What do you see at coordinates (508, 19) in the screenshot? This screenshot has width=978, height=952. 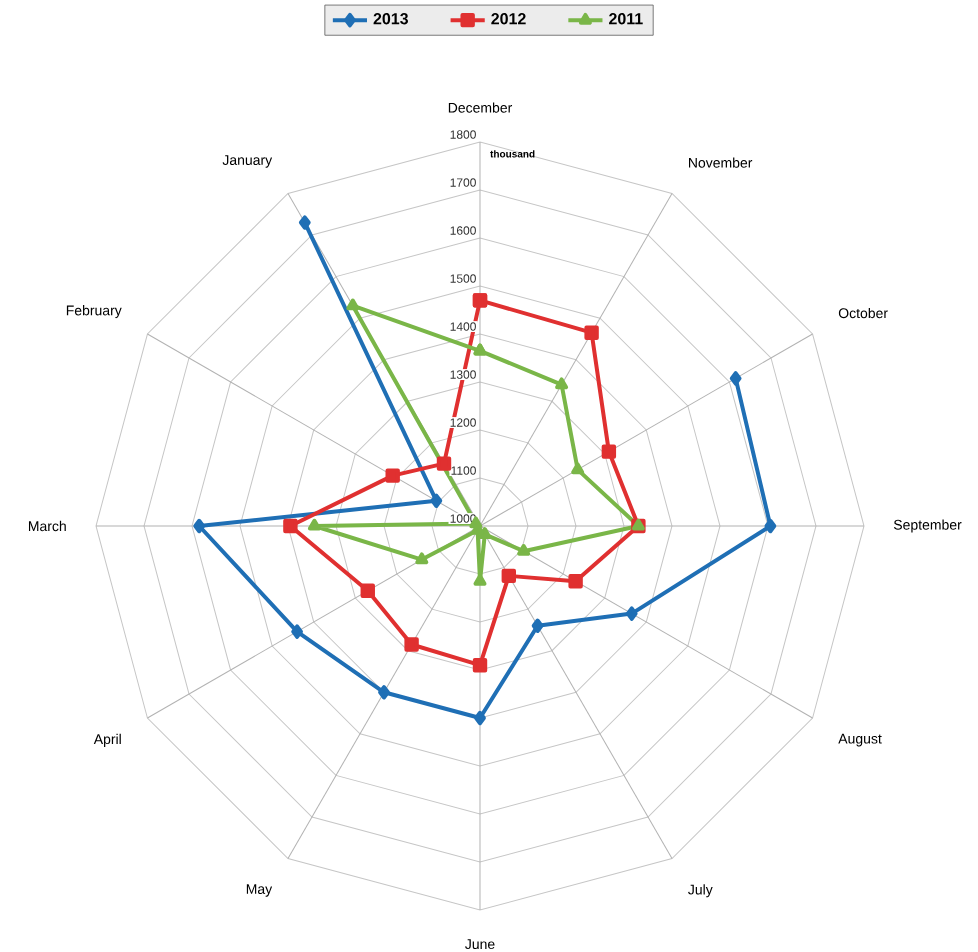 I see `legend-label: 2012` at bounding box center [508, 19].